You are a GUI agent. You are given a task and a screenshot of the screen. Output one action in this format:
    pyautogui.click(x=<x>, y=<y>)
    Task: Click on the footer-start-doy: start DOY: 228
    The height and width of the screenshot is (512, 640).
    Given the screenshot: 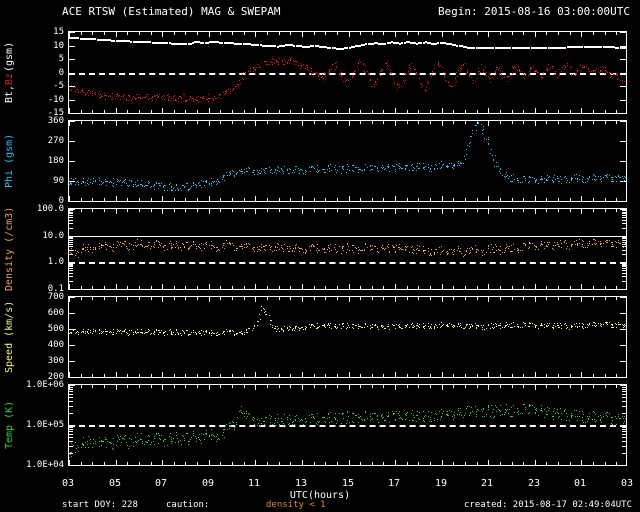 What is the action you would take?
    pyautogui.click(x=100, y=505)
    